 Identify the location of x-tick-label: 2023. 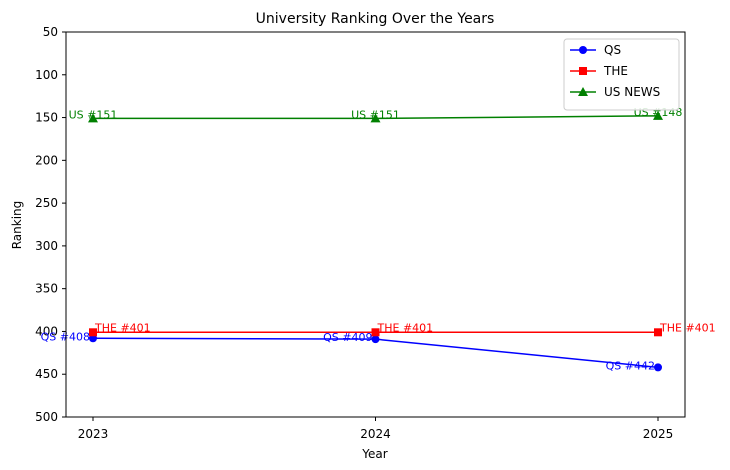
(93, 434).